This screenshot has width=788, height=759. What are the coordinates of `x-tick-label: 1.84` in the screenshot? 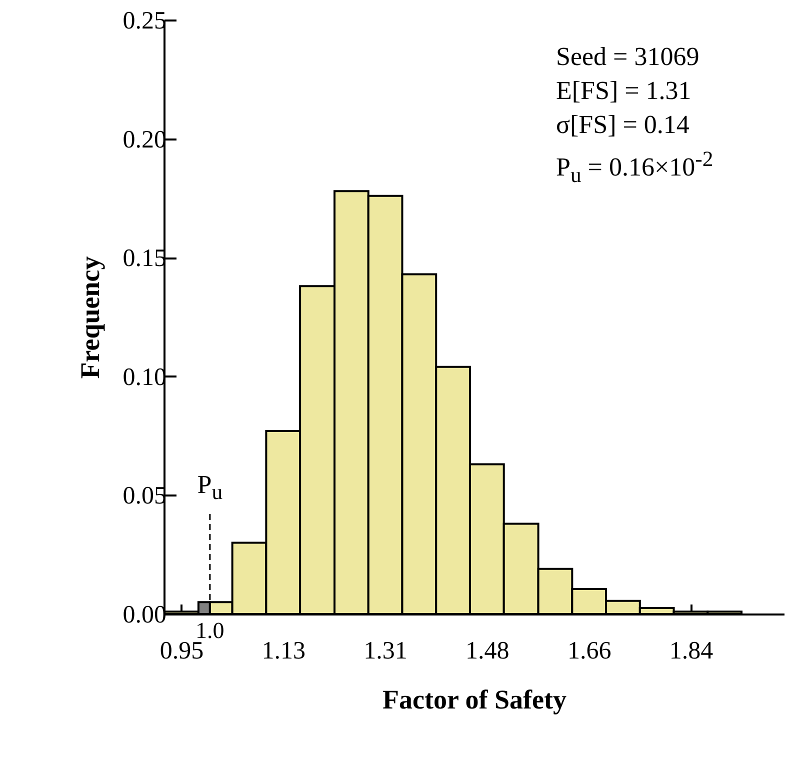 It's located at (691, 651).